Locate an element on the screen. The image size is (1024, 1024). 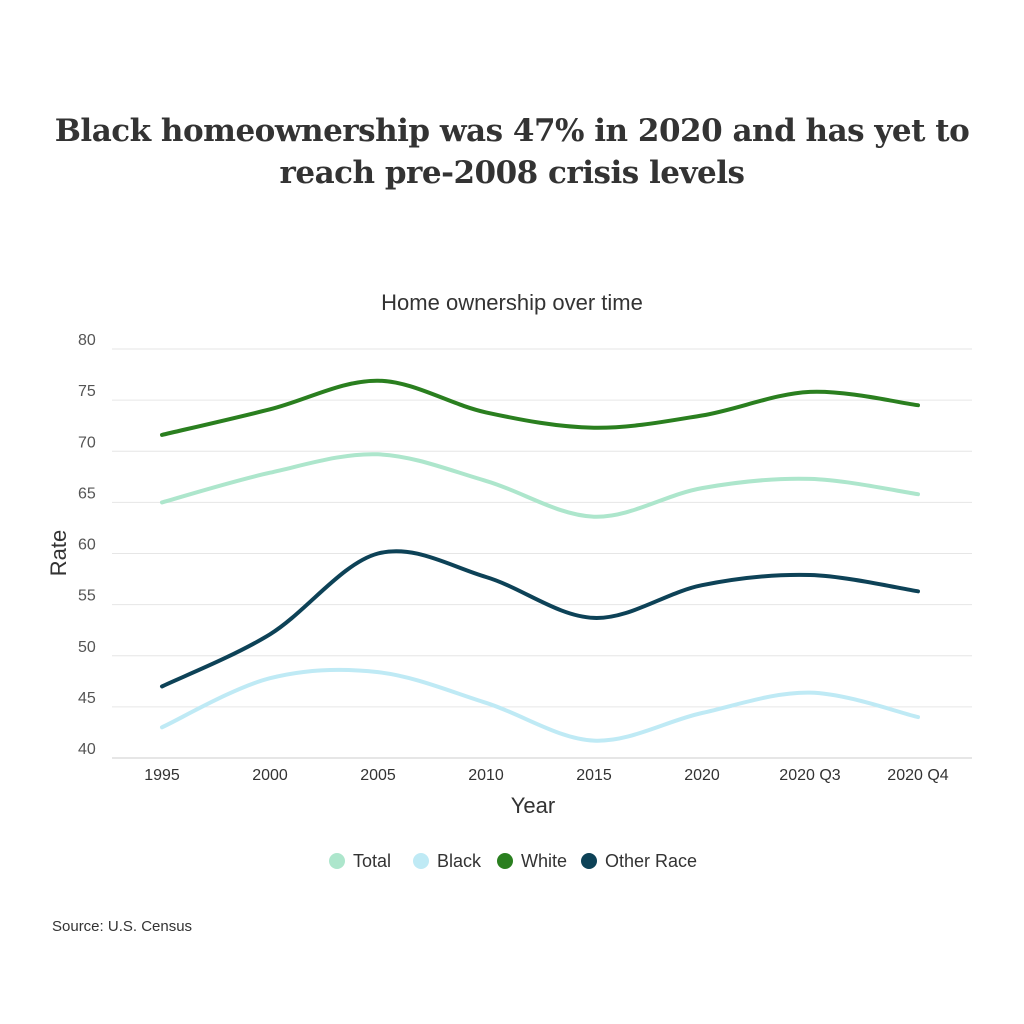
source-note: Source: U.S. Census is located at coordinates (122, 926).